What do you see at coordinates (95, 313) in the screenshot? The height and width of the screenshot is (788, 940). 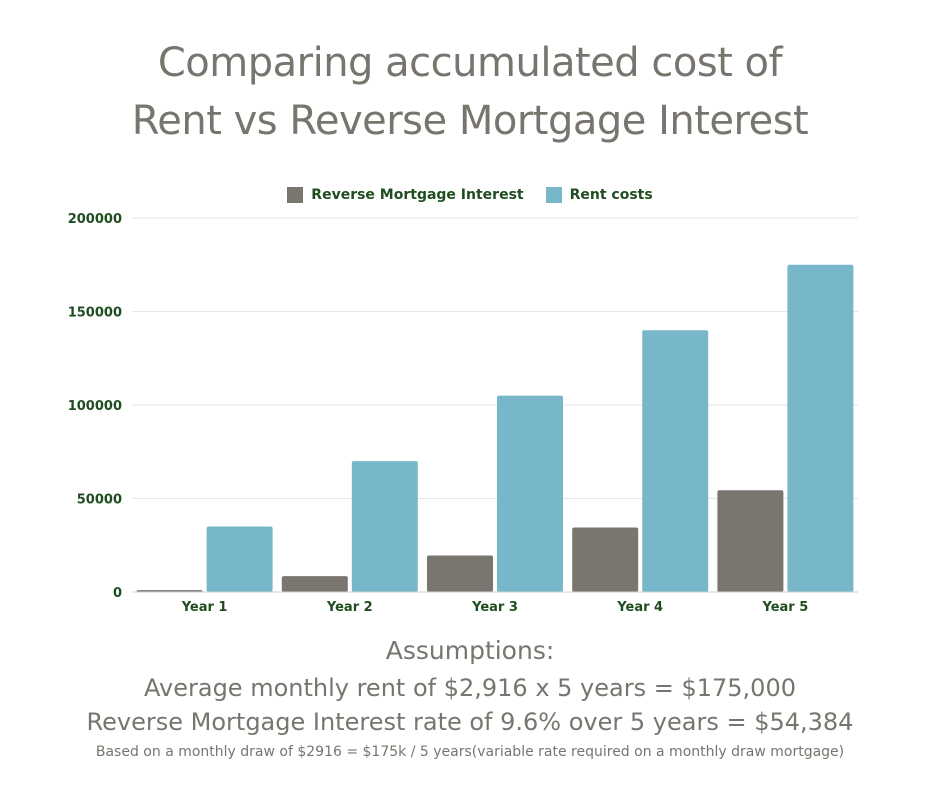 I see `y-tick-label-3: 150000` at bounding box center [95, 313].